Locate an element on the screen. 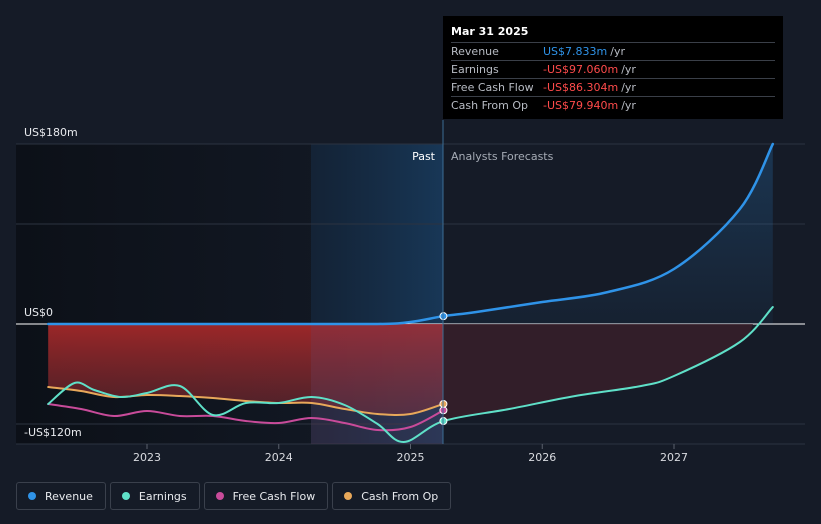 Image resolution: width=821 pixels, height=524 pixels. free-cash-flow-dot-icon is located at coordinates (219, 496).